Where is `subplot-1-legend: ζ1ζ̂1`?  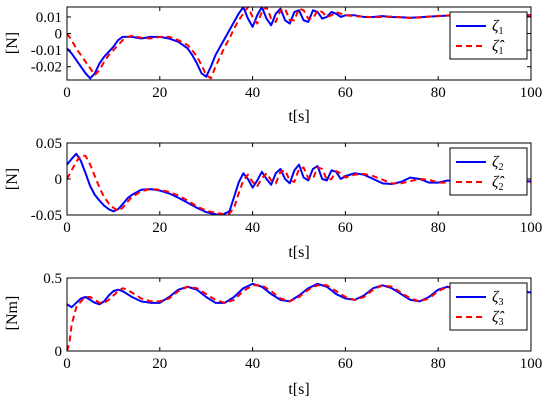
subplot-1-legend: ζ1ζ̂1 is located at coordinates (488, 35).